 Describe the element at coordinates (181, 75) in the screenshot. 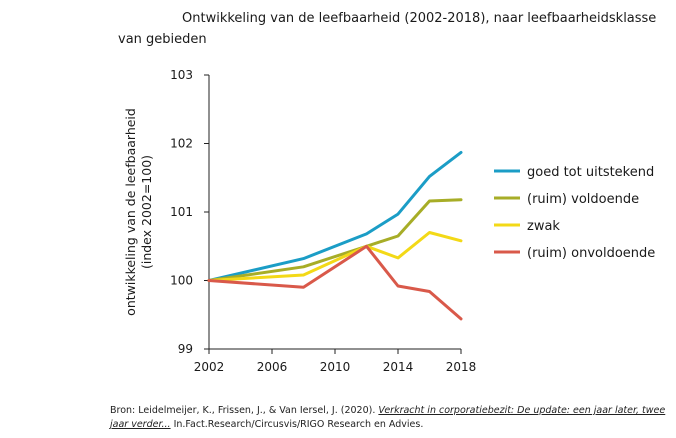

I see `y-tick-label: 103` at that location.